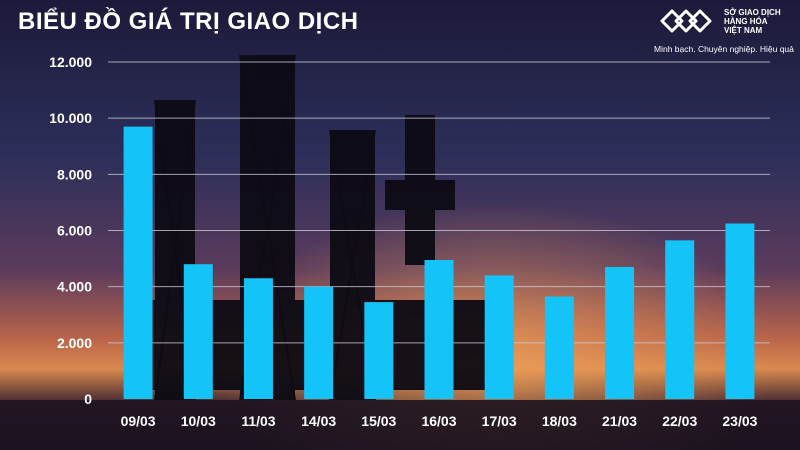  I want to click on y-axis-tick-labels: 0 2.000 4.000 6.000 8.000 10.000 12.000, so click(70, 230).